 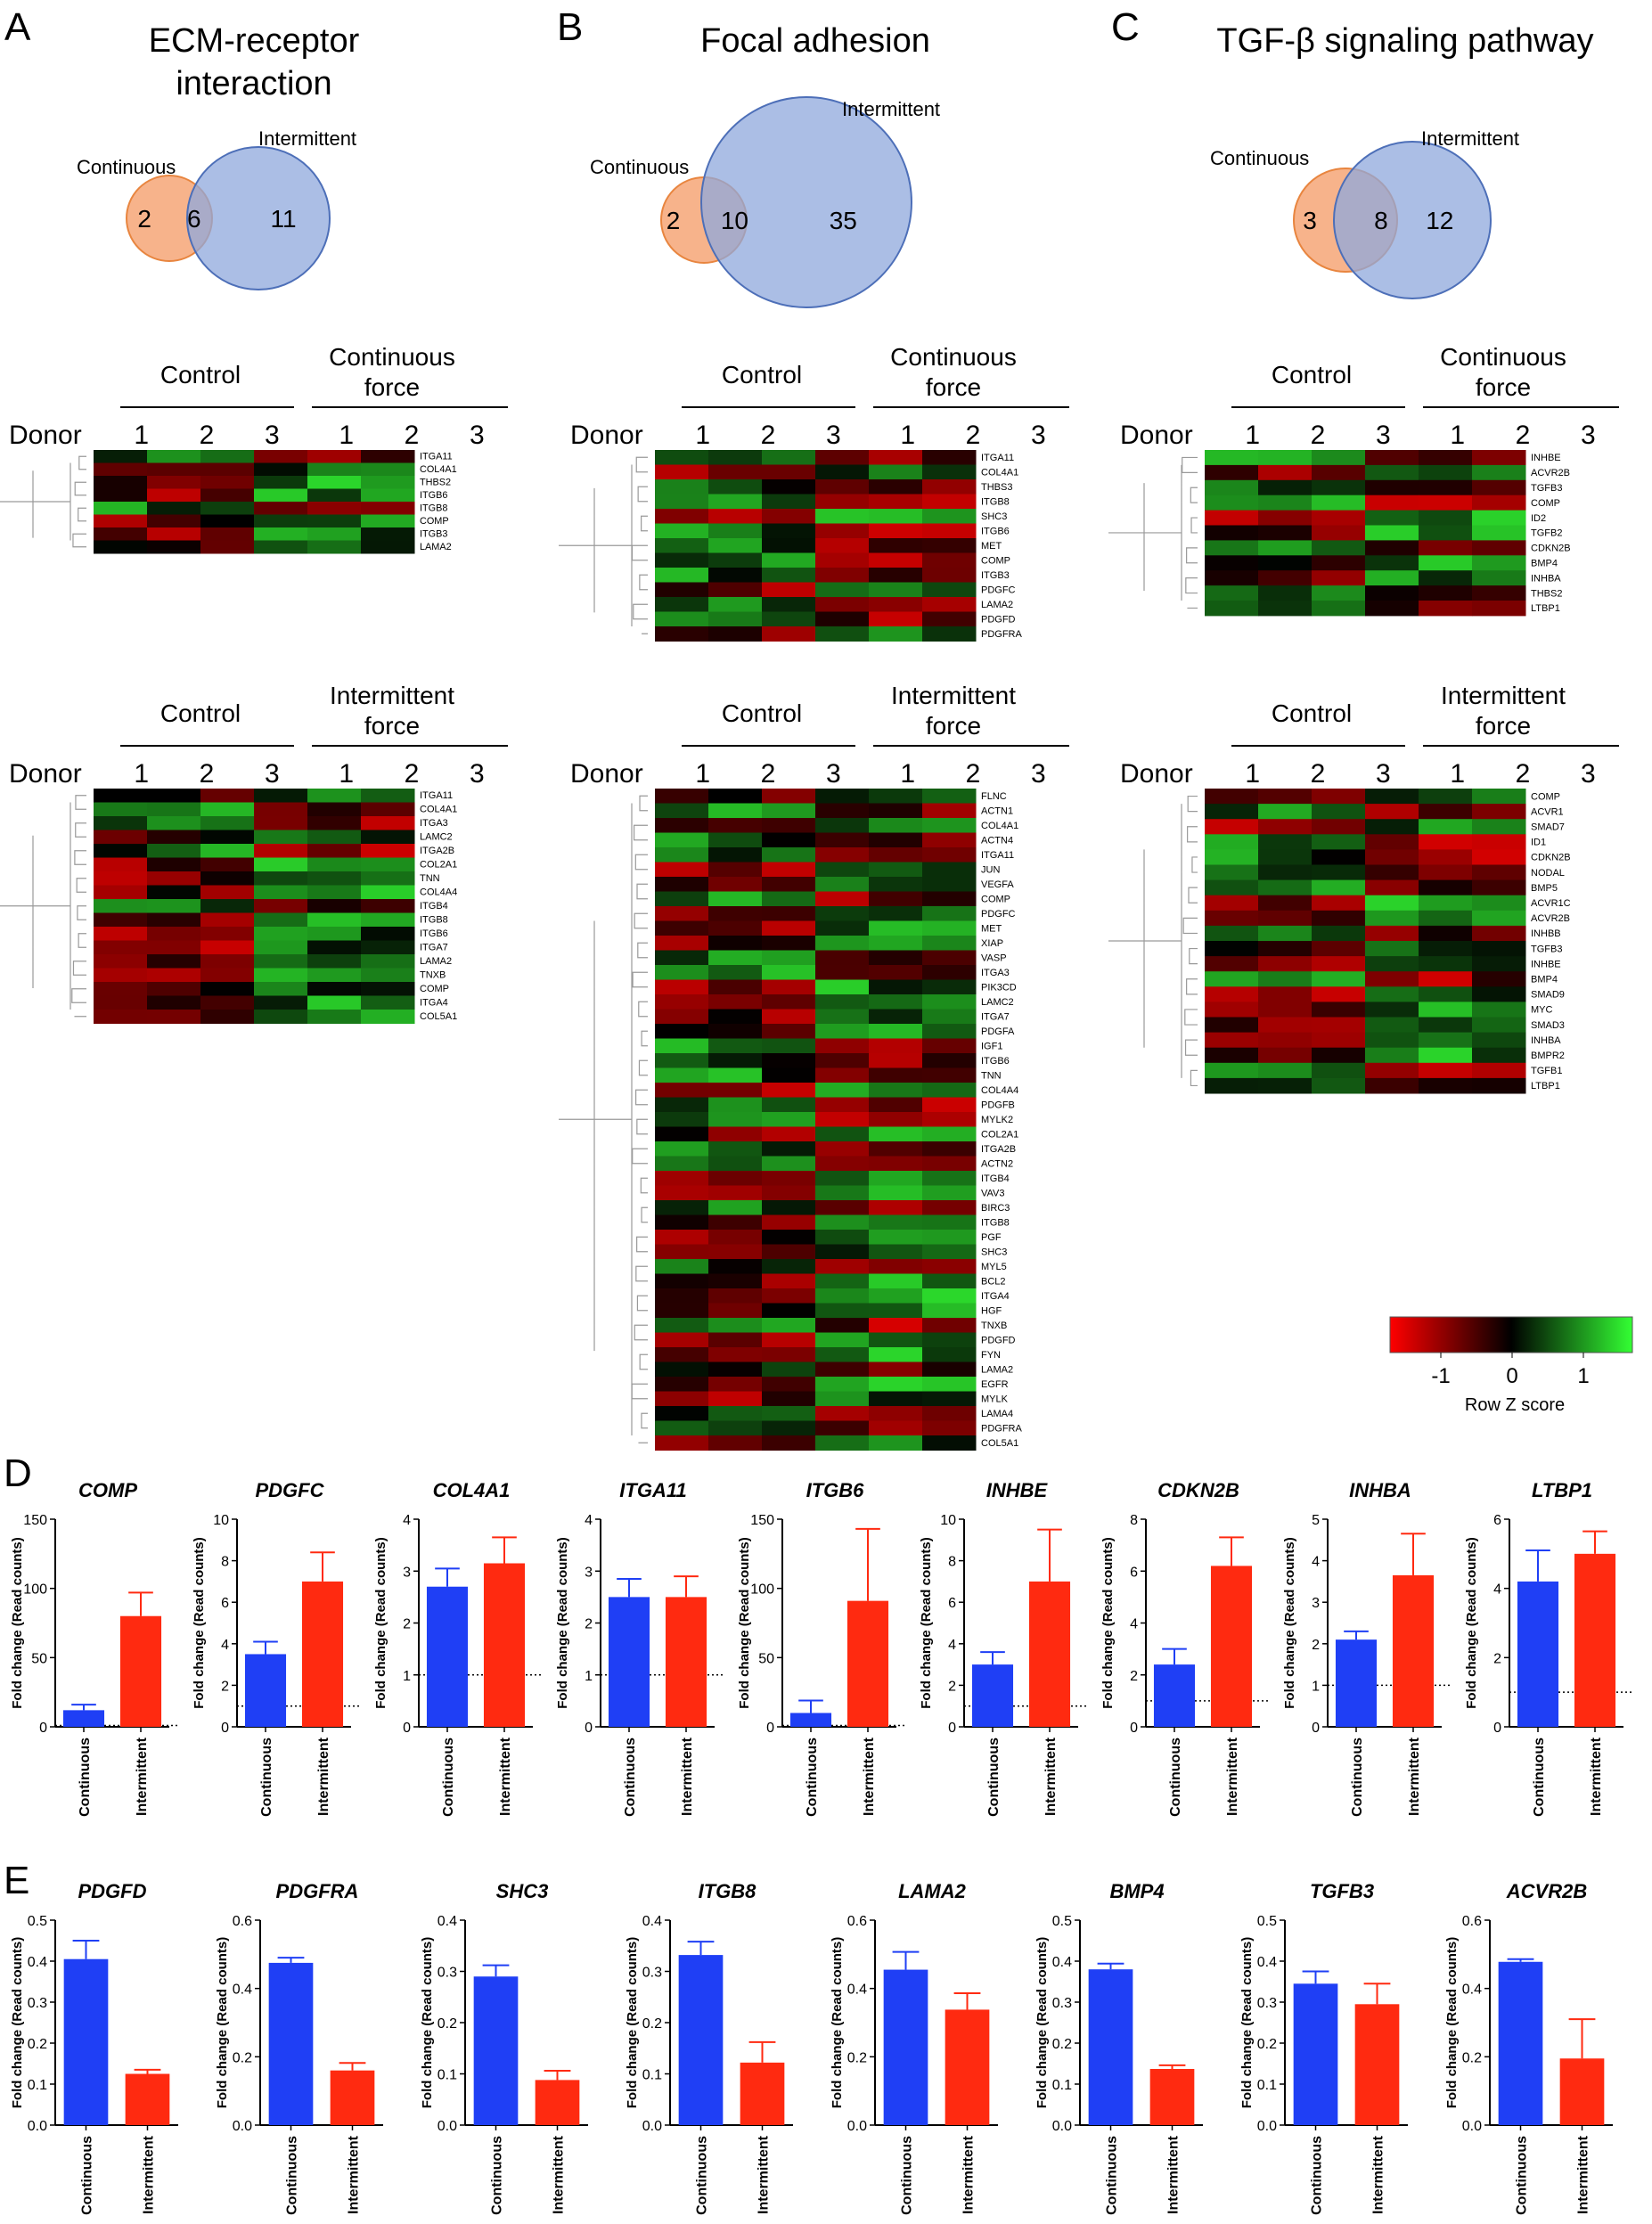 I want to click on heatmap-gene-label: ITGA11, so click(x=436, y=795).